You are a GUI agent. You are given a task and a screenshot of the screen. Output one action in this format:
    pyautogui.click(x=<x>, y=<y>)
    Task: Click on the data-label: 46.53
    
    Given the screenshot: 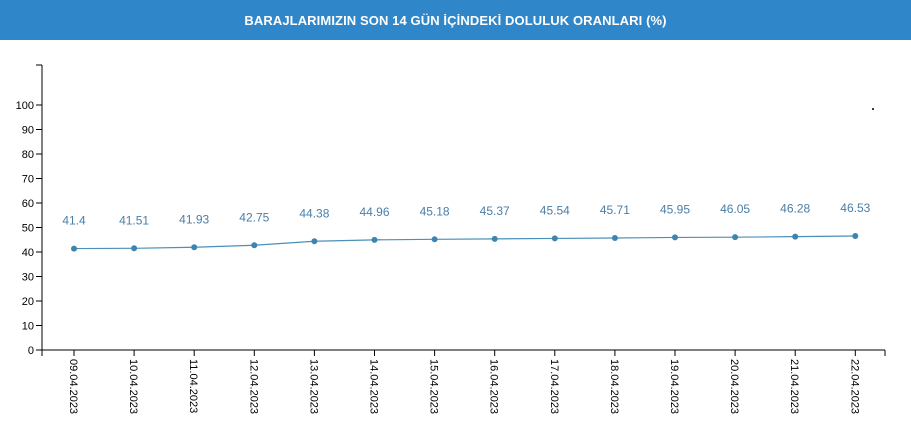 What is the action you would take?
    pyautogui.click(x=855, y=208)
    